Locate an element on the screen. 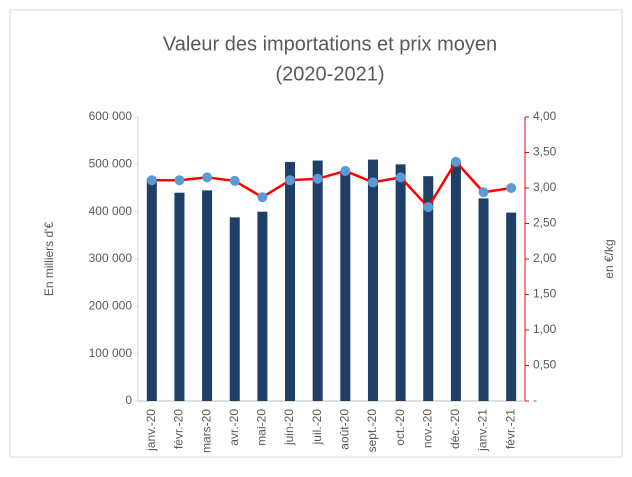 The width and height of the screenshot is (632, 477). x-tick-label: avr.-20 is located at coordinates (234, 427).